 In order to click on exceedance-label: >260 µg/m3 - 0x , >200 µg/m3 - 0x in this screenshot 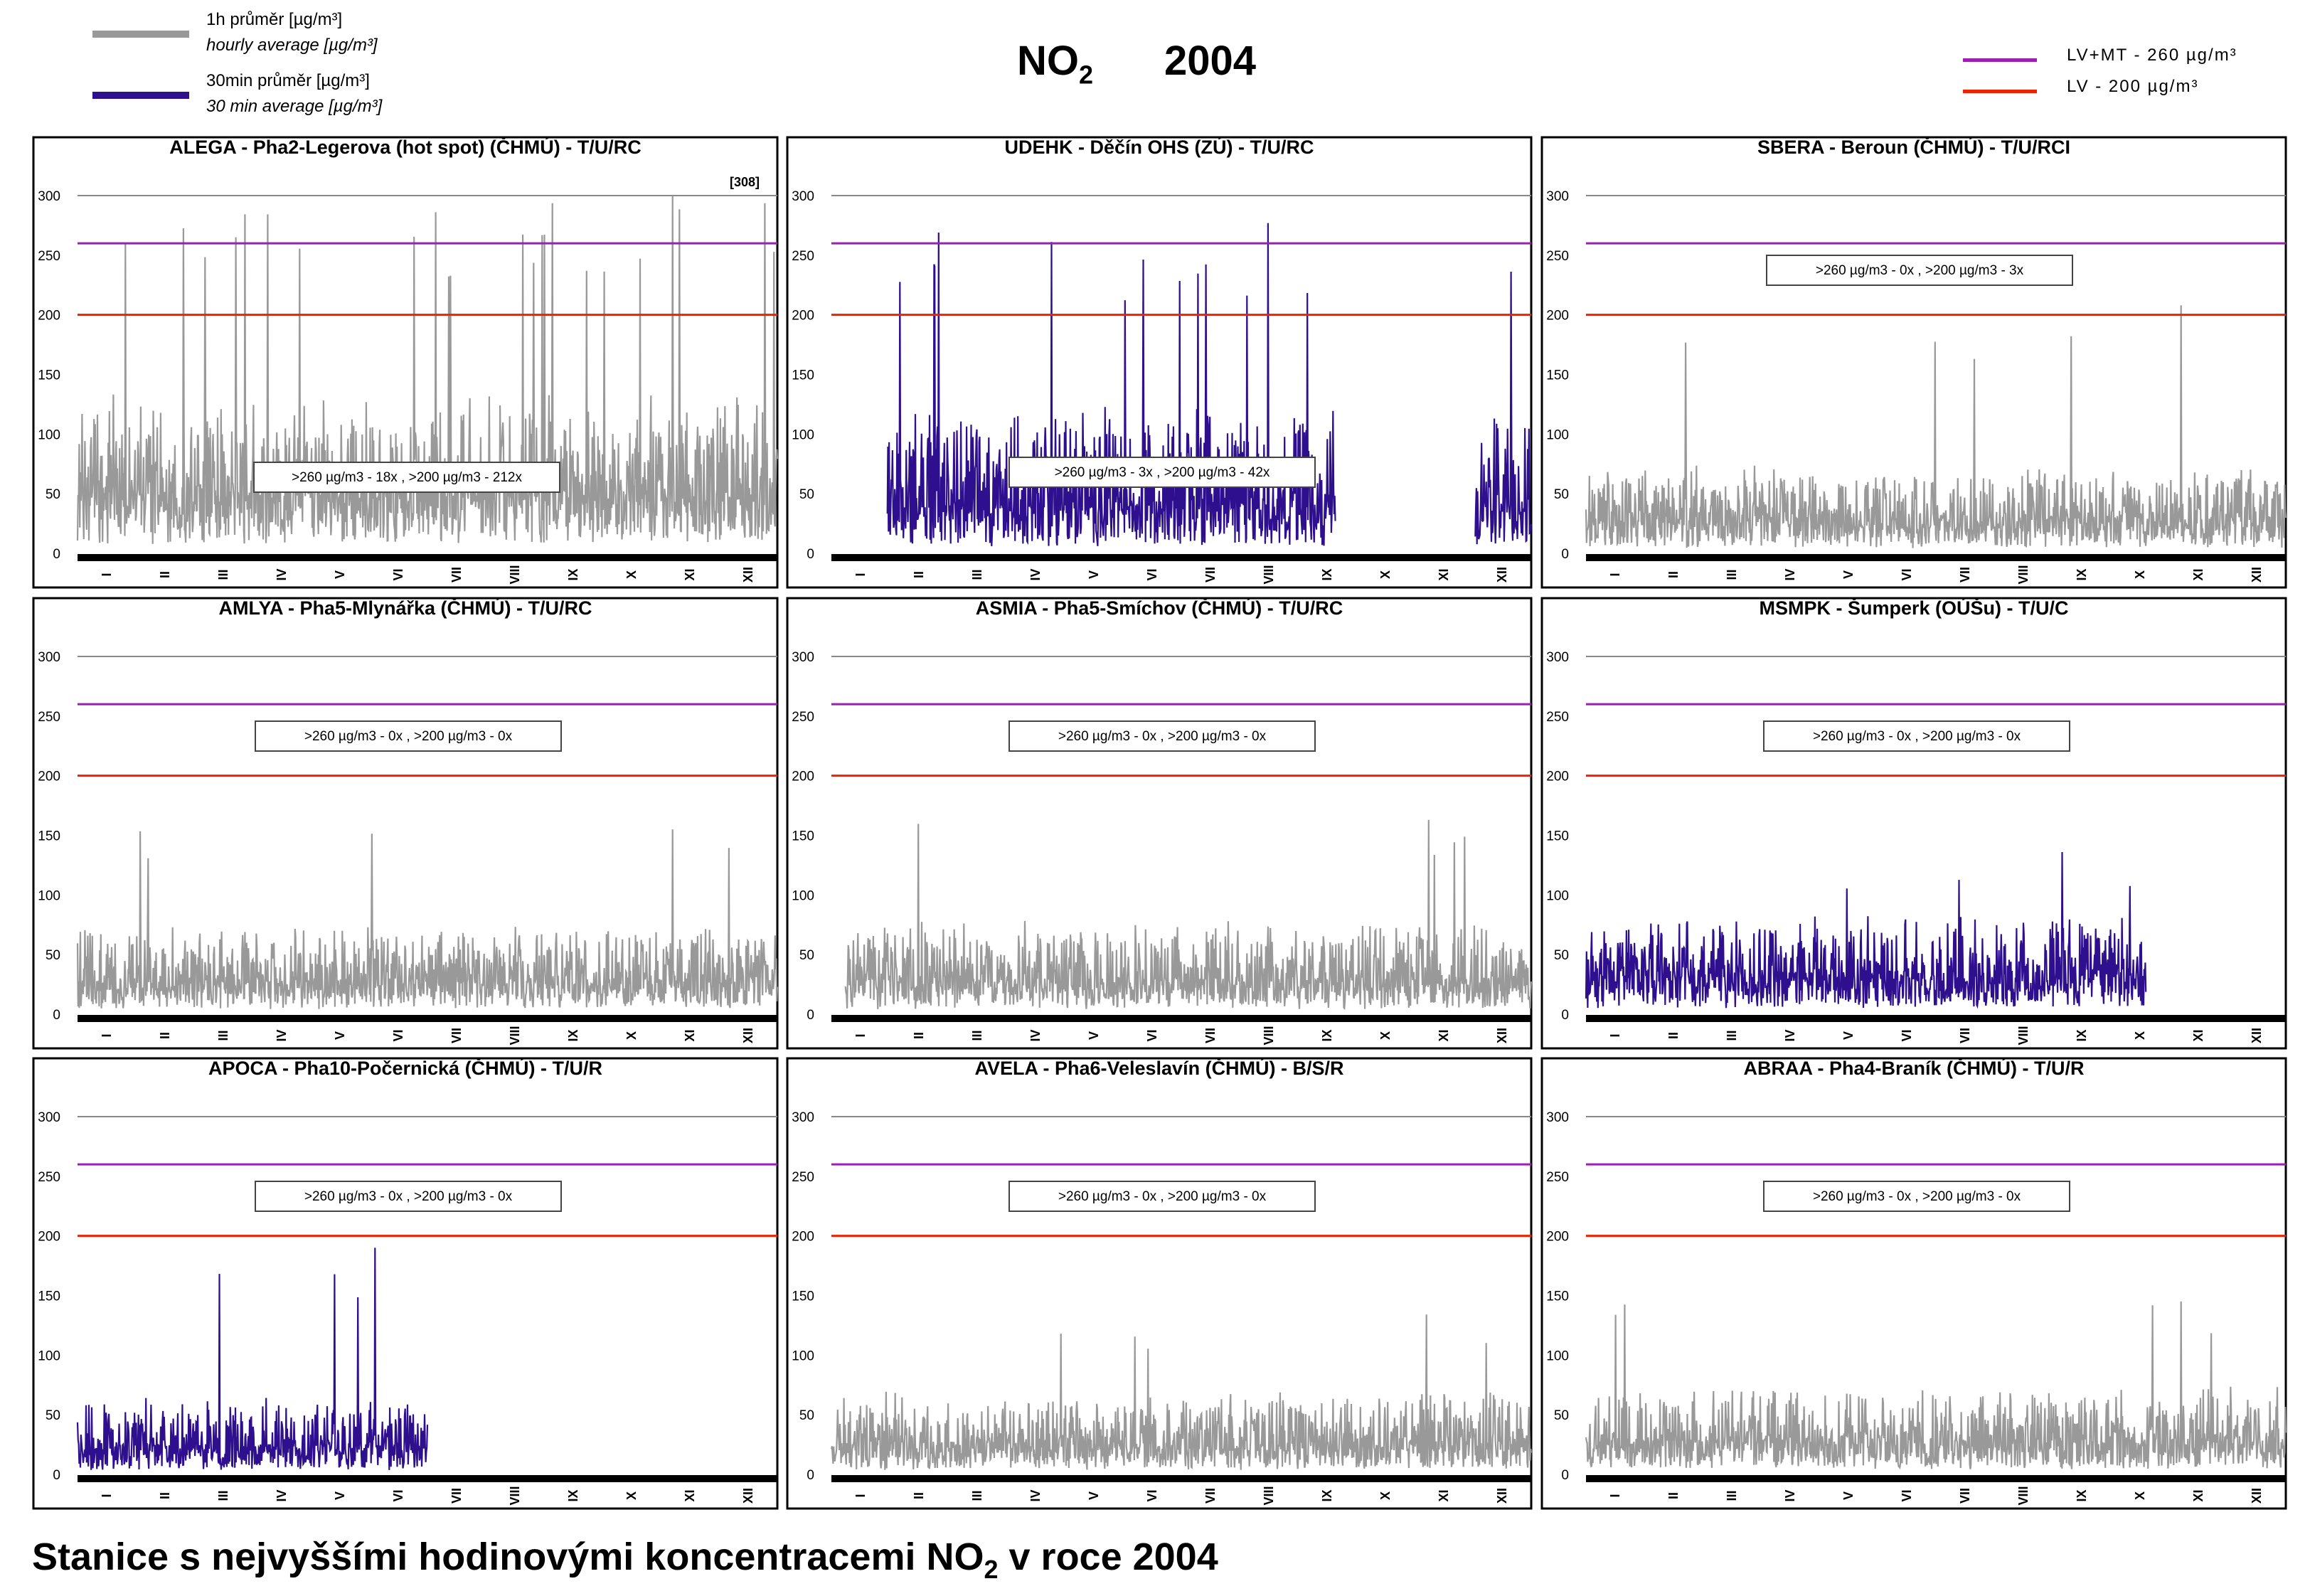, I will do `click(1917, 1196)`.